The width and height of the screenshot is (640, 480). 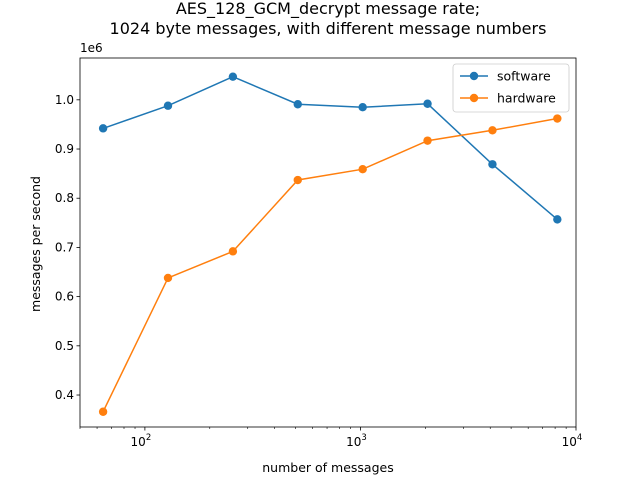 I want to click on x-tick-label-exponent: 3, so click(x=363, y=438).